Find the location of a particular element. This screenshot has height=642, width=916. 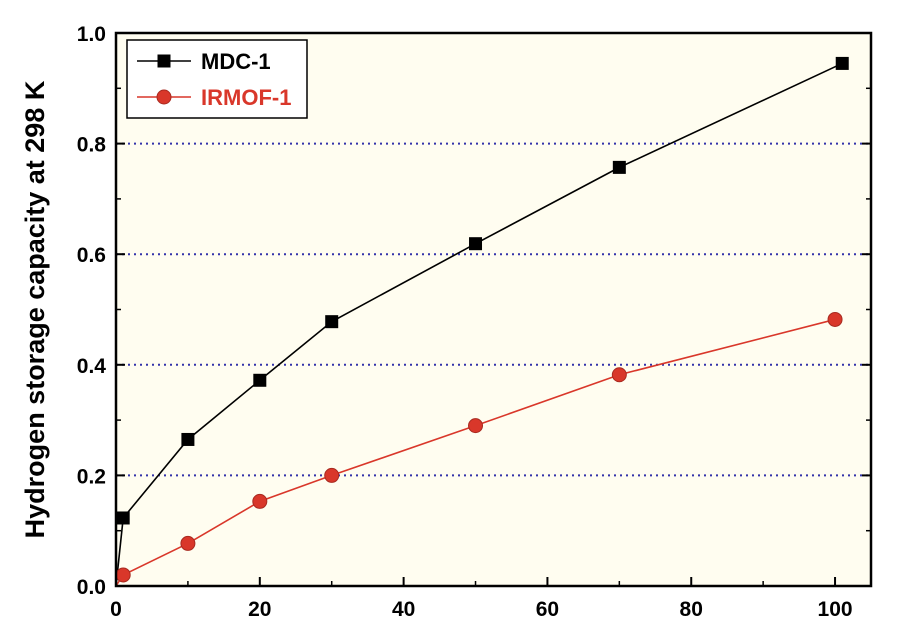

legend-label: MDC-1 is located at coordinates (236, 61).